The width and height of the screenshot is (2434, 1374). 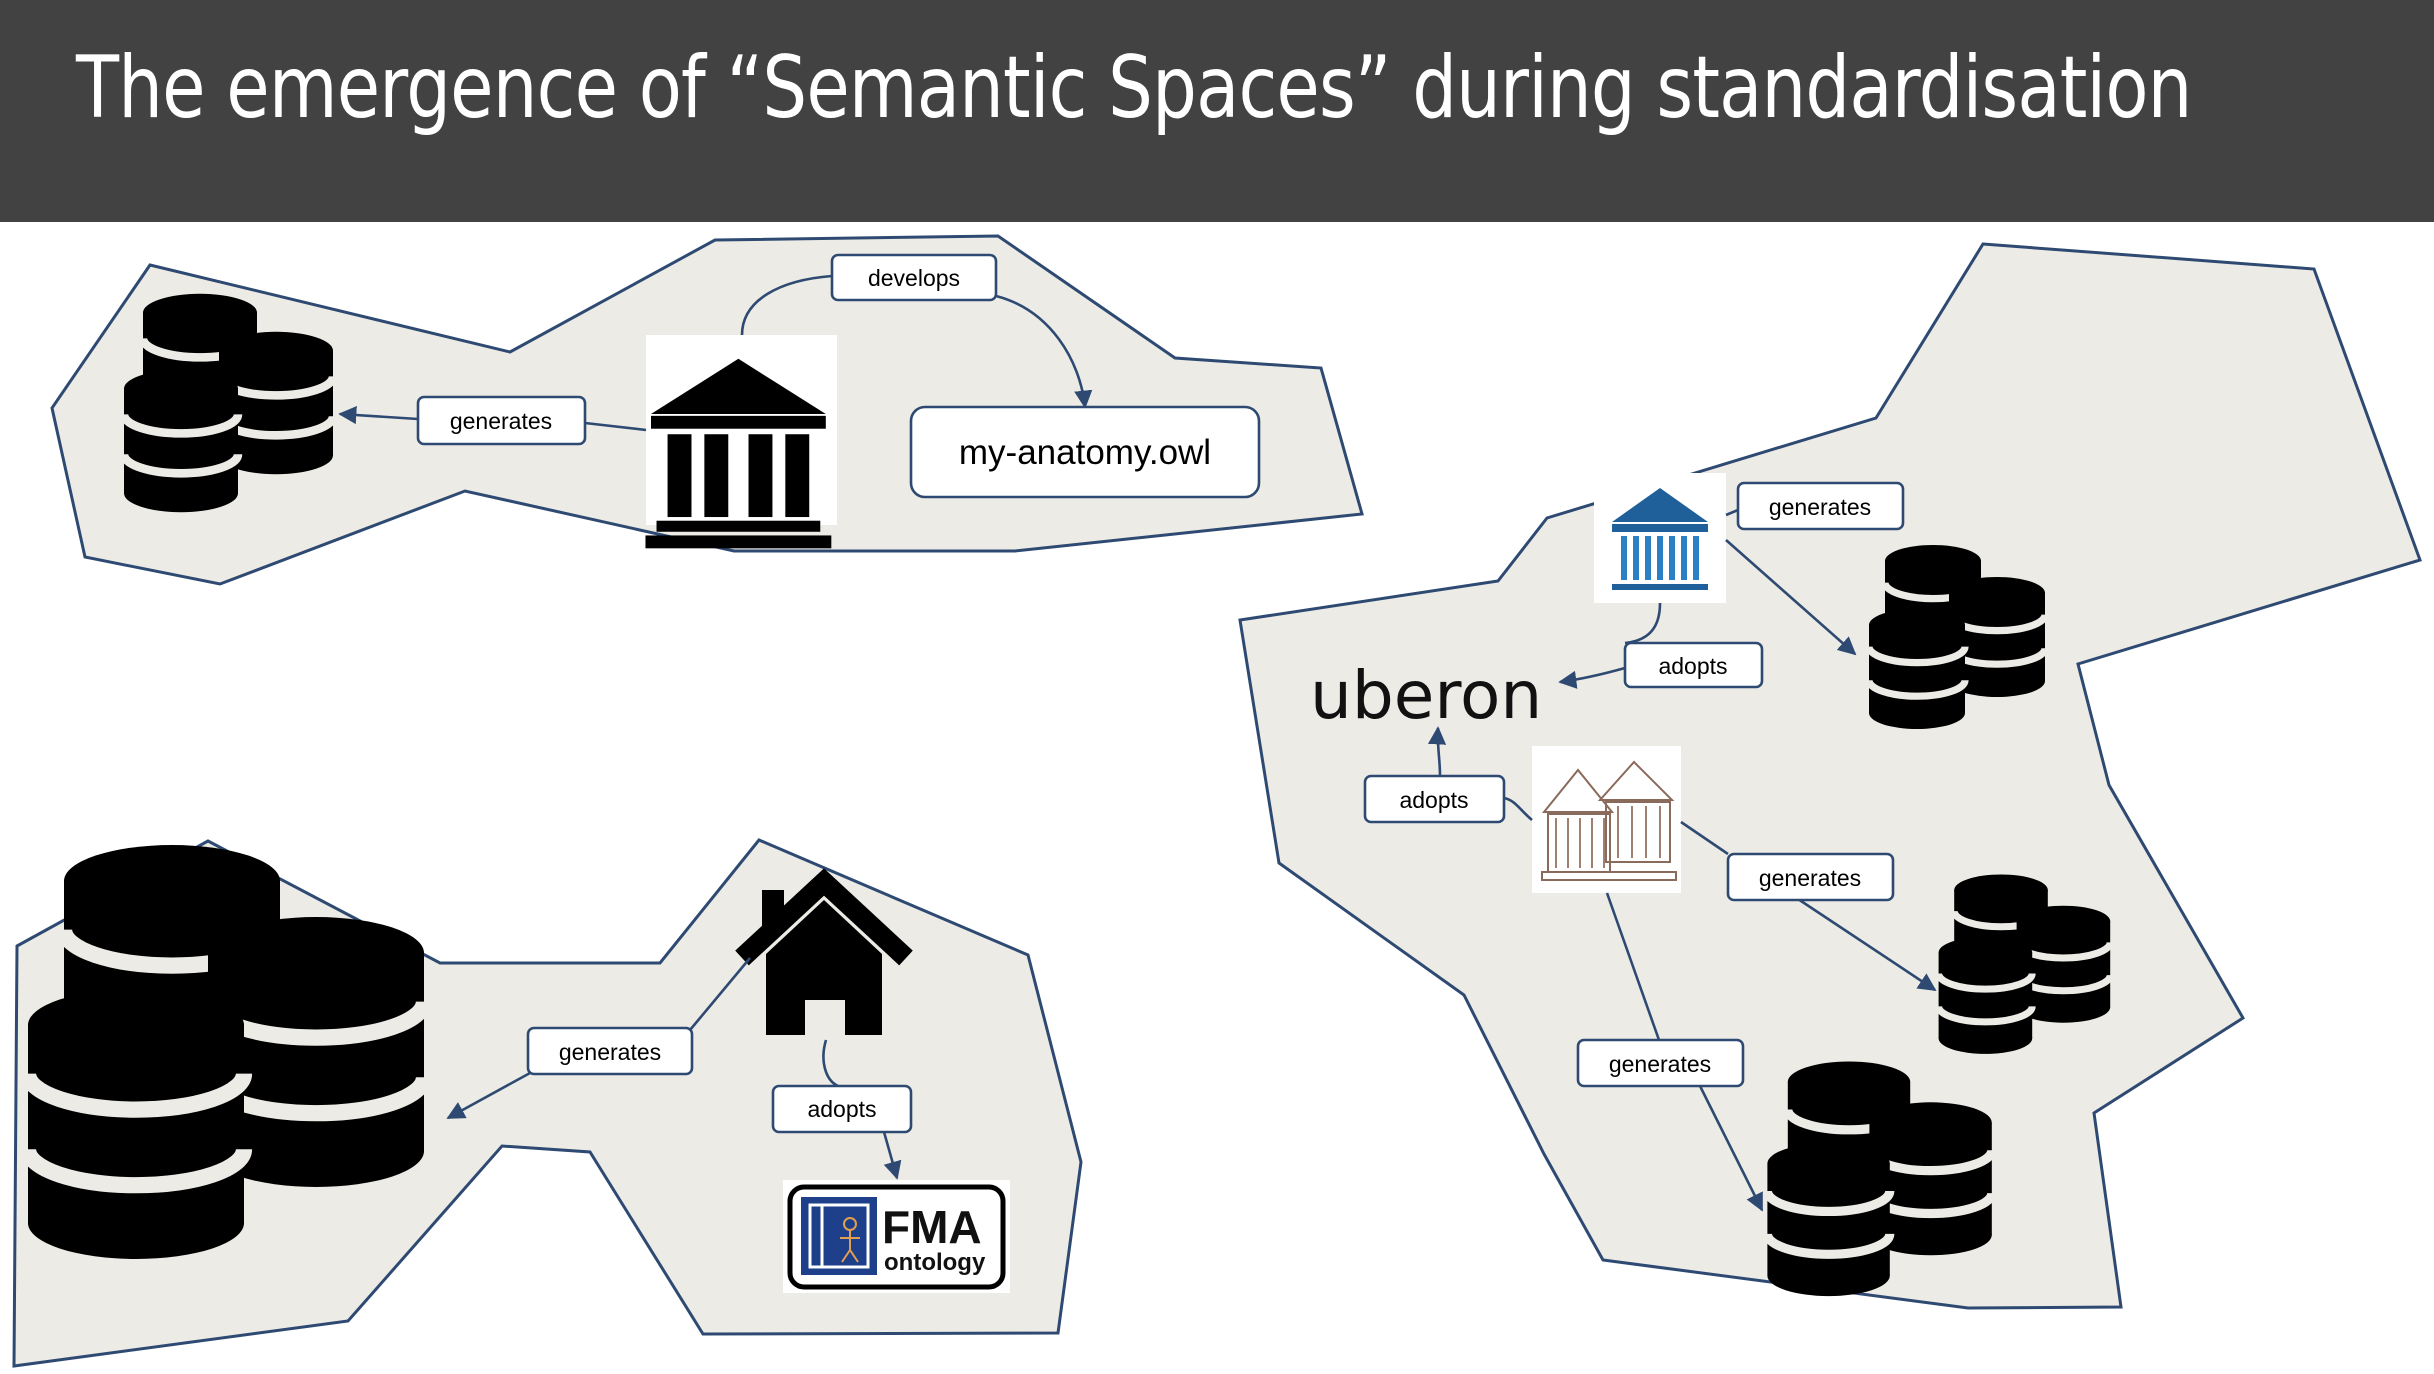 I want to click on label-generates-a: generates, so click(x=501, y=420).